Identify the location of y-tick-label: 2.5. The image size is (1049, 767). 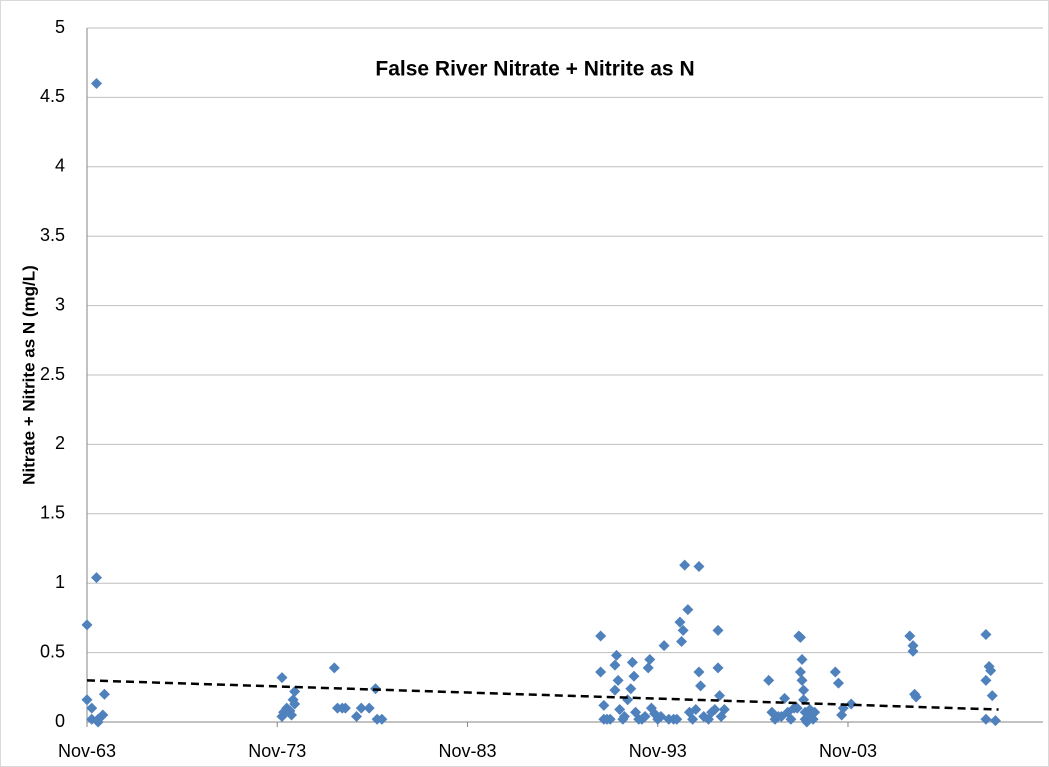
(52, 374).